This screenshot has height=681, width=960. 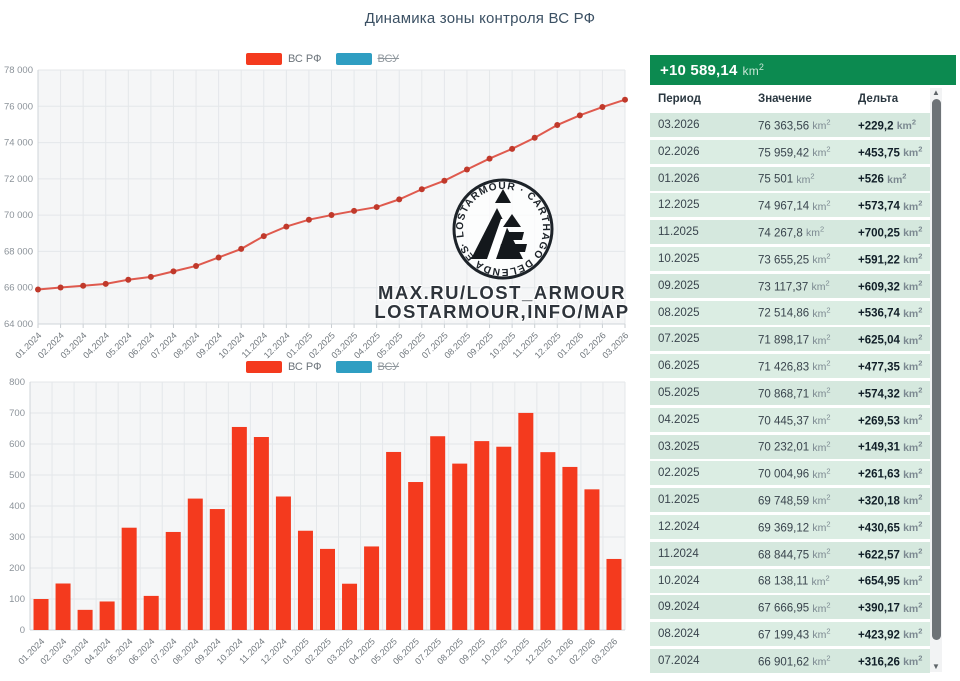 I want to click on cell-value: 73 655,25 km2, so click(x=794, y=259).